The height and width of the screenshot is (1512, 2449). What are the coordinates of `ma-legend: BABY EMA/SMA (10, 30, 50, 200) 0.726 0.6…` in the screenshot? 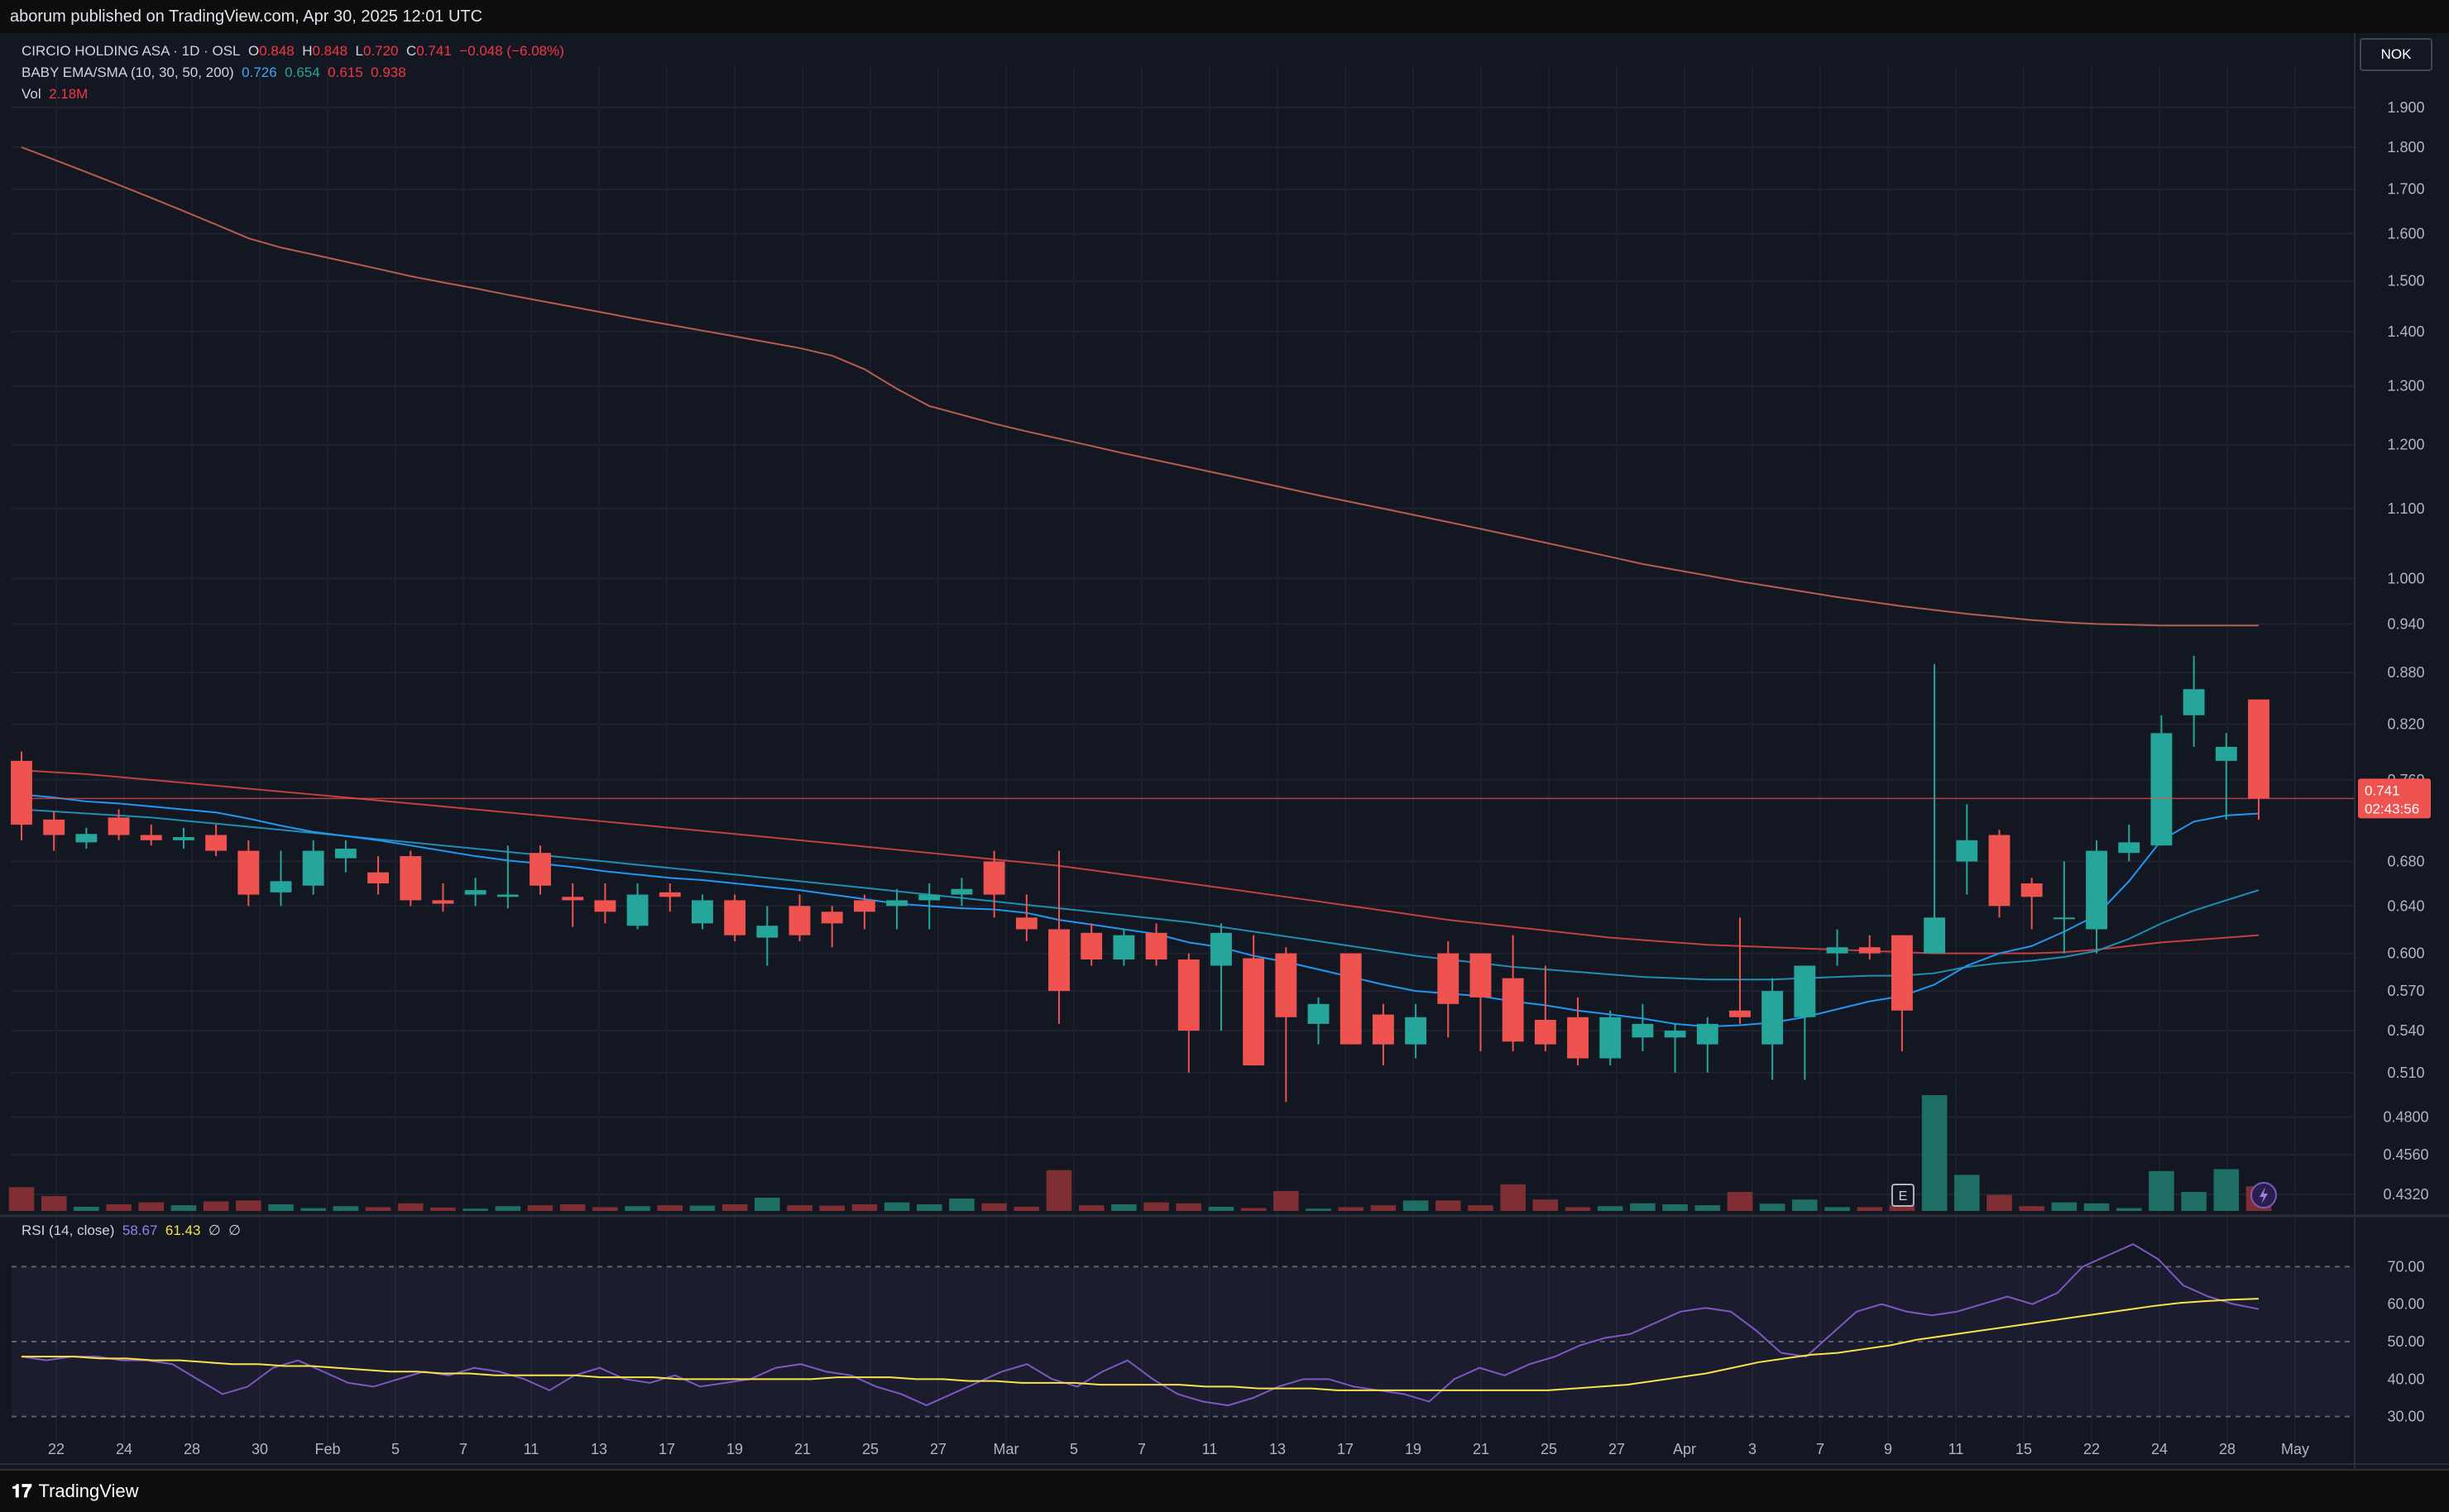 It's located at (214, 73).